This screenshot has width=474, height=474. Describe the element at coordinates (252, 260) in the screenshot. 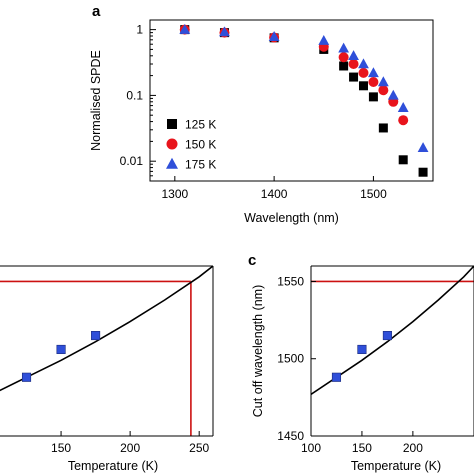

I see `panel-label-c: c` at that location.